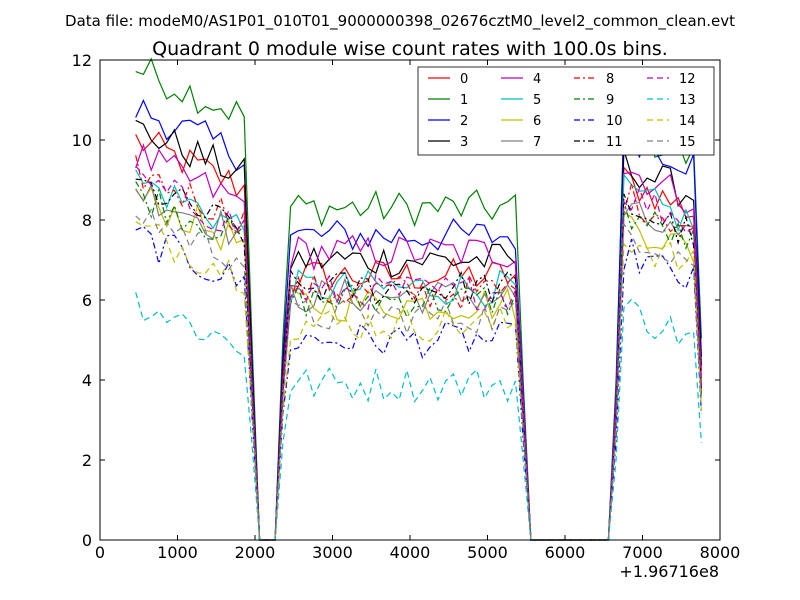 This screenshot has height=600, width=800. I want to click on legend-label-8: 8, so click(610, 79).